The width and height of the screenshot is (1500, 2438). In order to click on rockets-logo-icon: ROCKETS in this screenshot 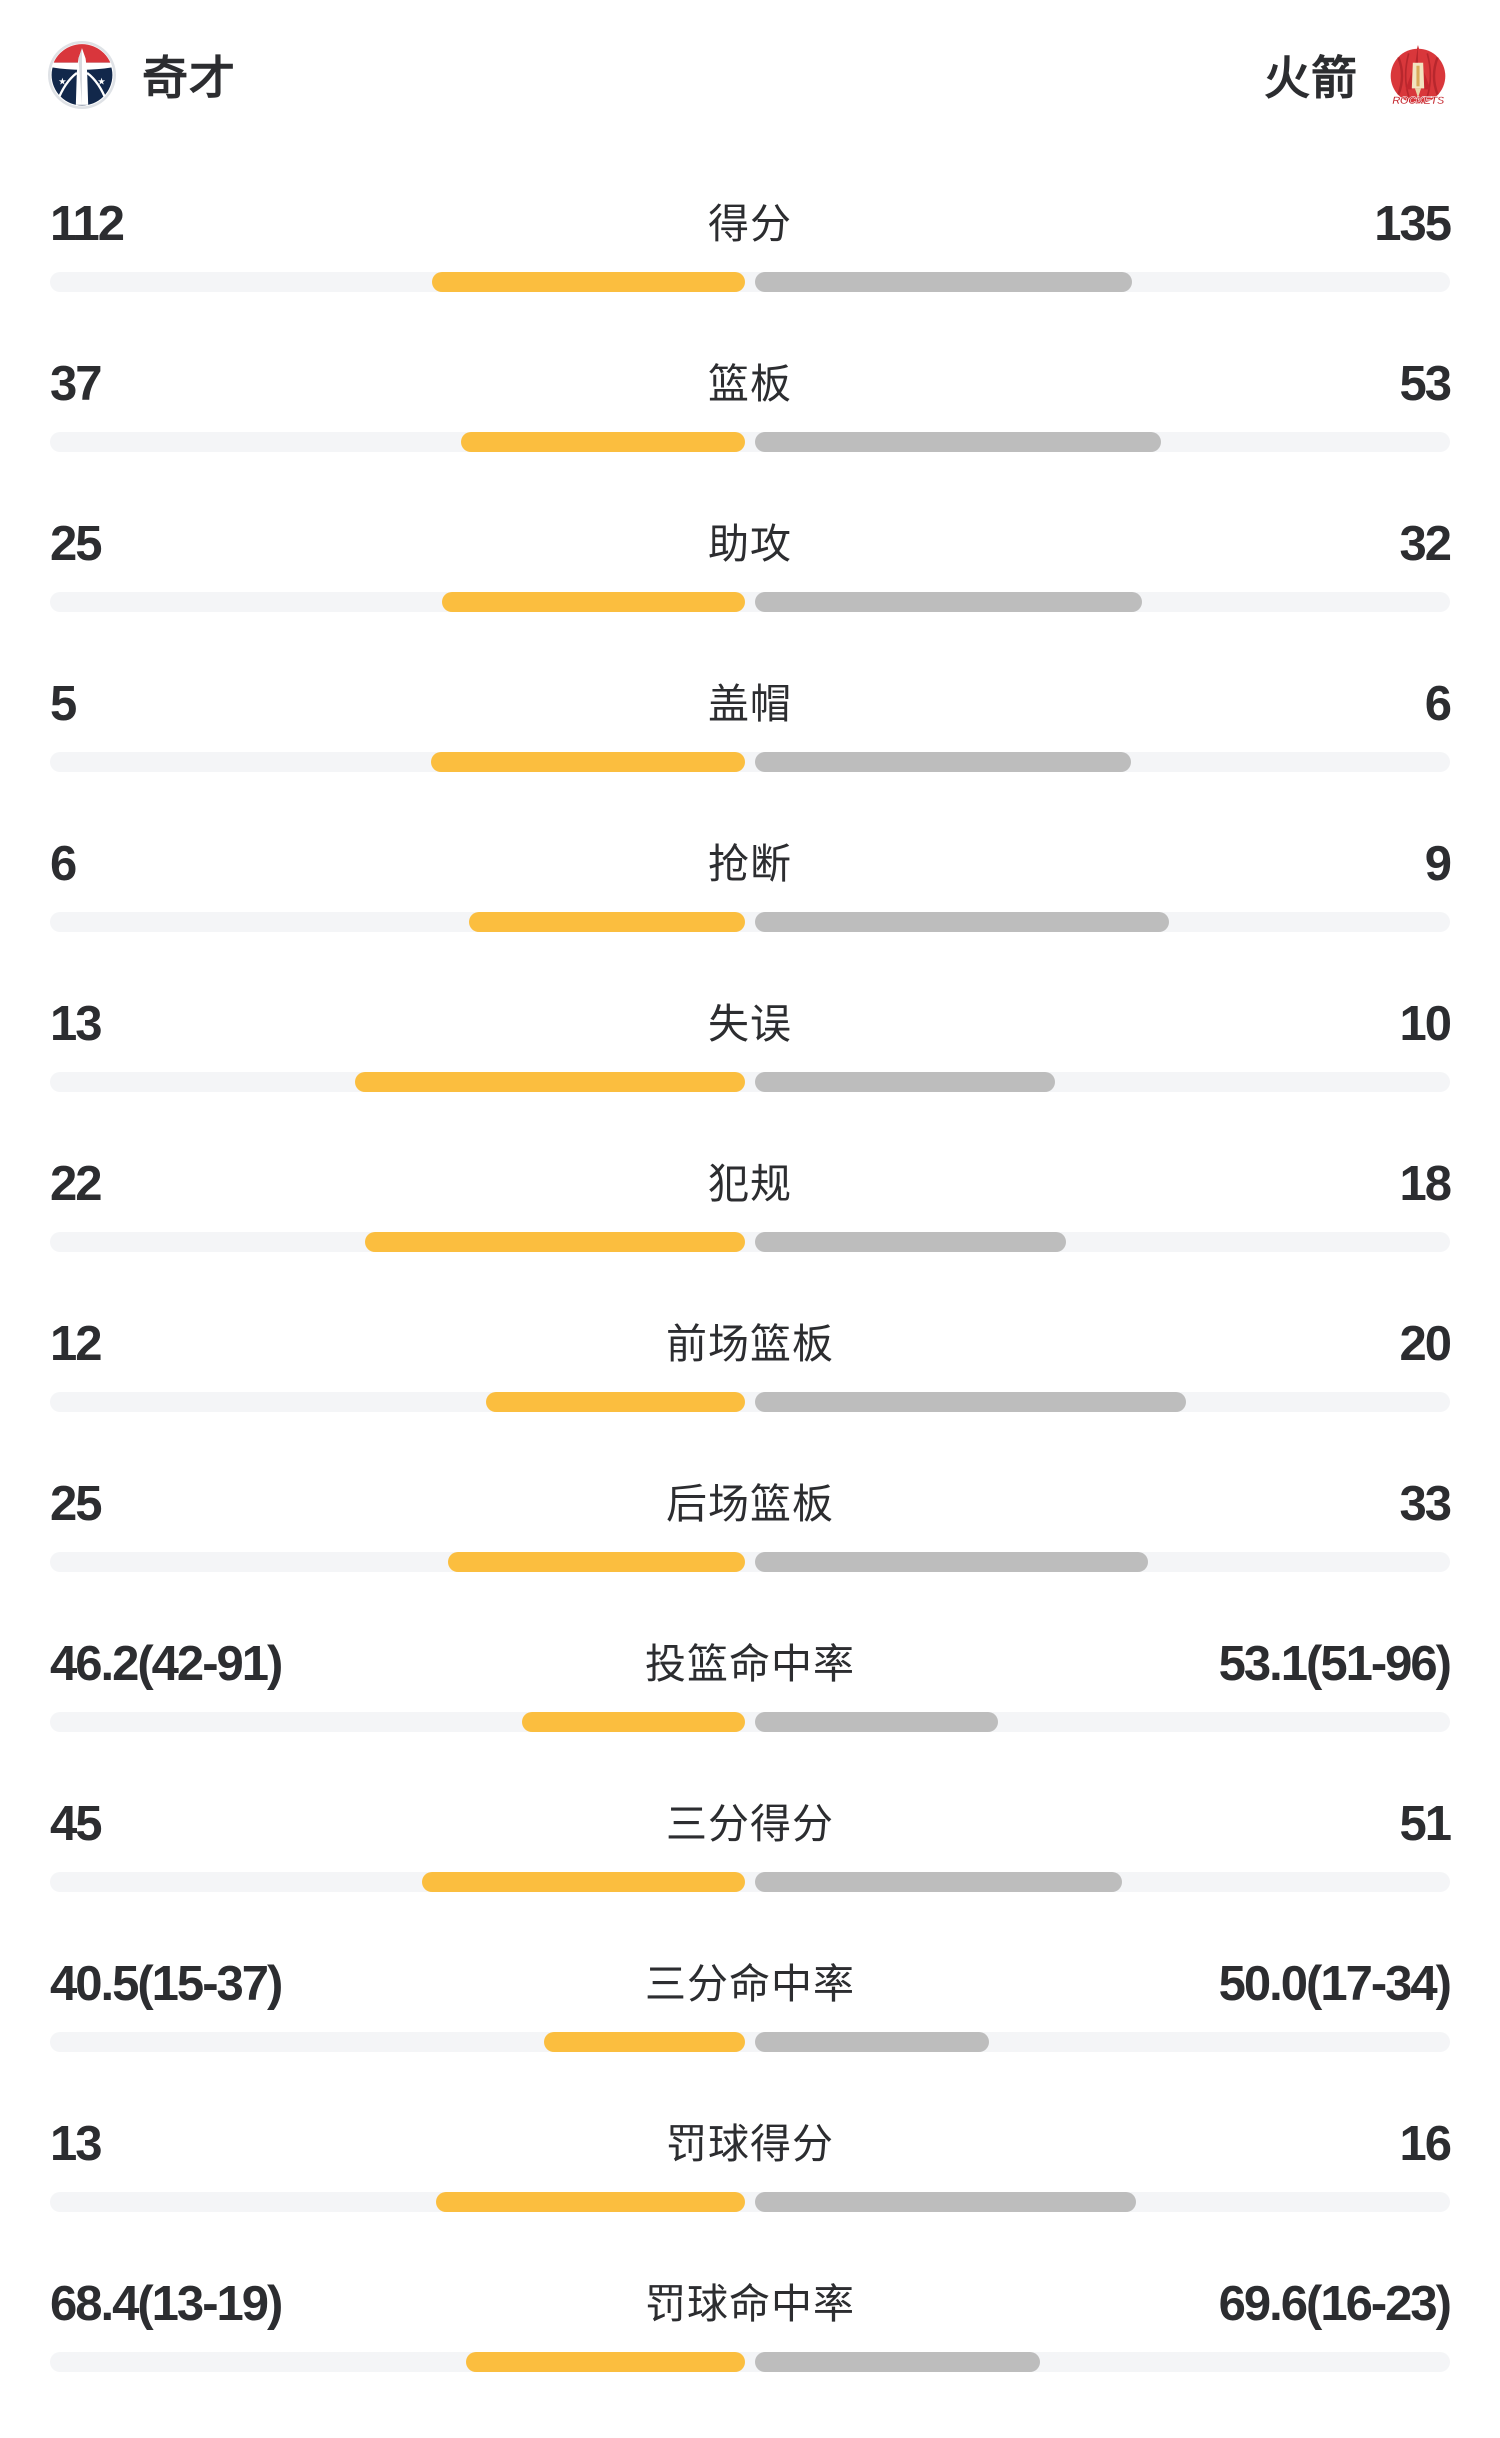, I will do `click(1418, 76)`.